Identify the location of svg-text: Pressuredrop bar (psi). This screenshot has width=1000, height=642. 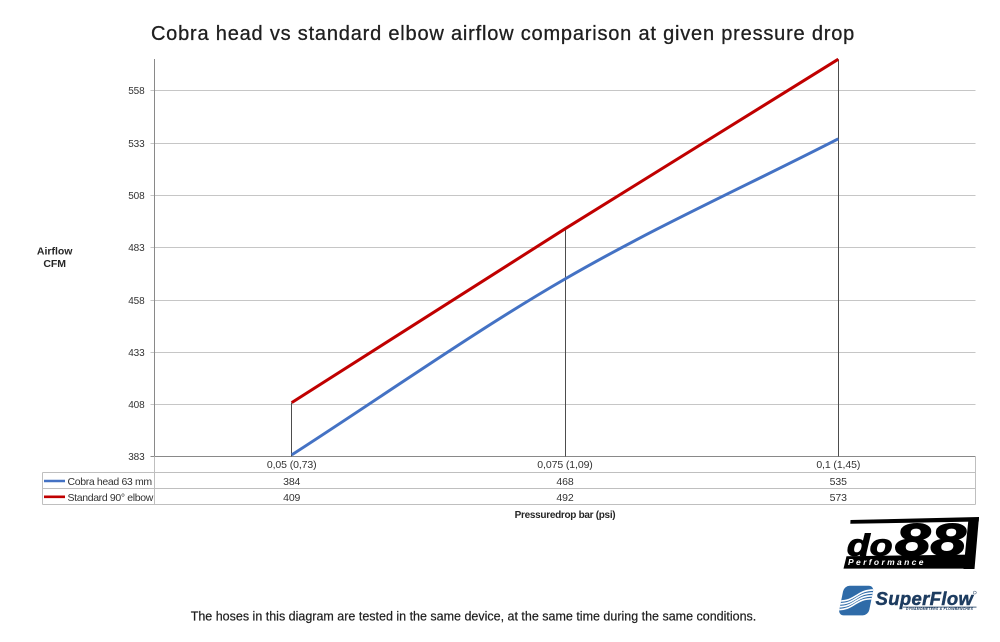
(565, 515).